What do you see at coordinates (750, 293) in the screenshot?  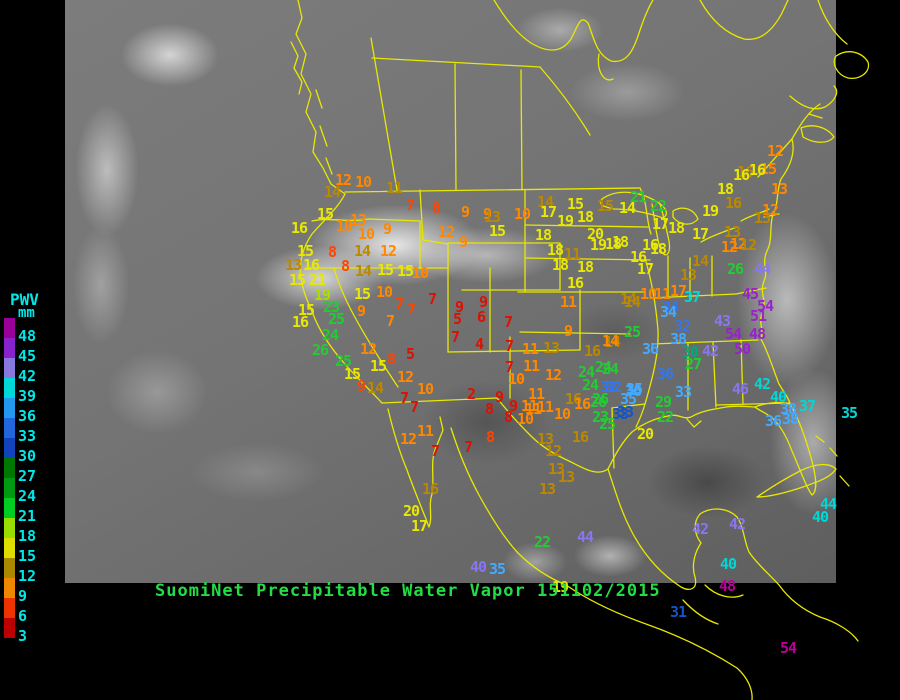 I see `station-value: 45` at bounding box center [750, 293].